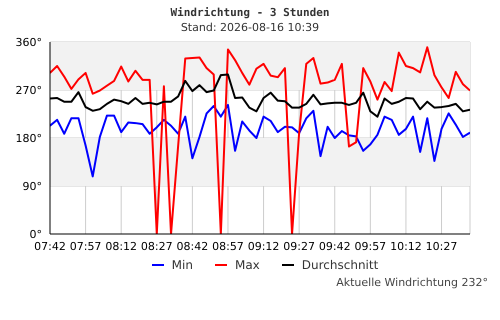 Image resolution: width=500 pixels, height=320 pixels. I want to click on x-tick-label: 09:57, so click(370, 246).